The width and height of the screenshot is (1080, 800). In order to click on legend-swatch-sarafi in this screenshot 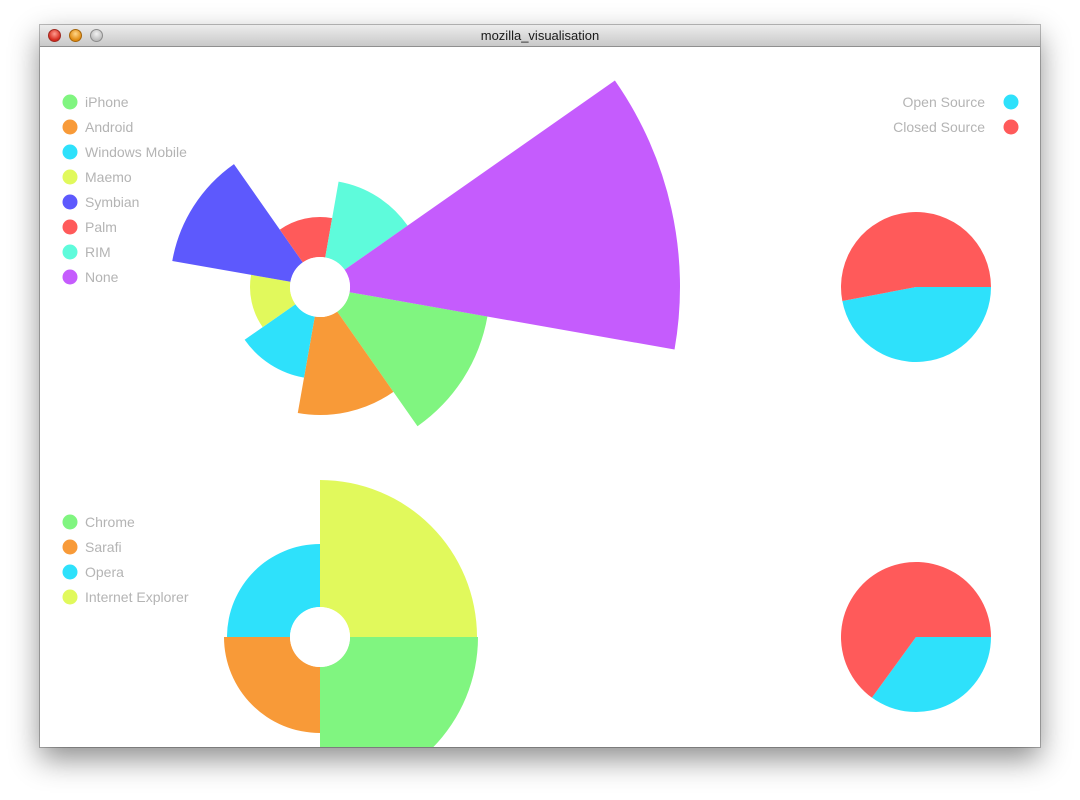, I will do `click(70, 547)`.